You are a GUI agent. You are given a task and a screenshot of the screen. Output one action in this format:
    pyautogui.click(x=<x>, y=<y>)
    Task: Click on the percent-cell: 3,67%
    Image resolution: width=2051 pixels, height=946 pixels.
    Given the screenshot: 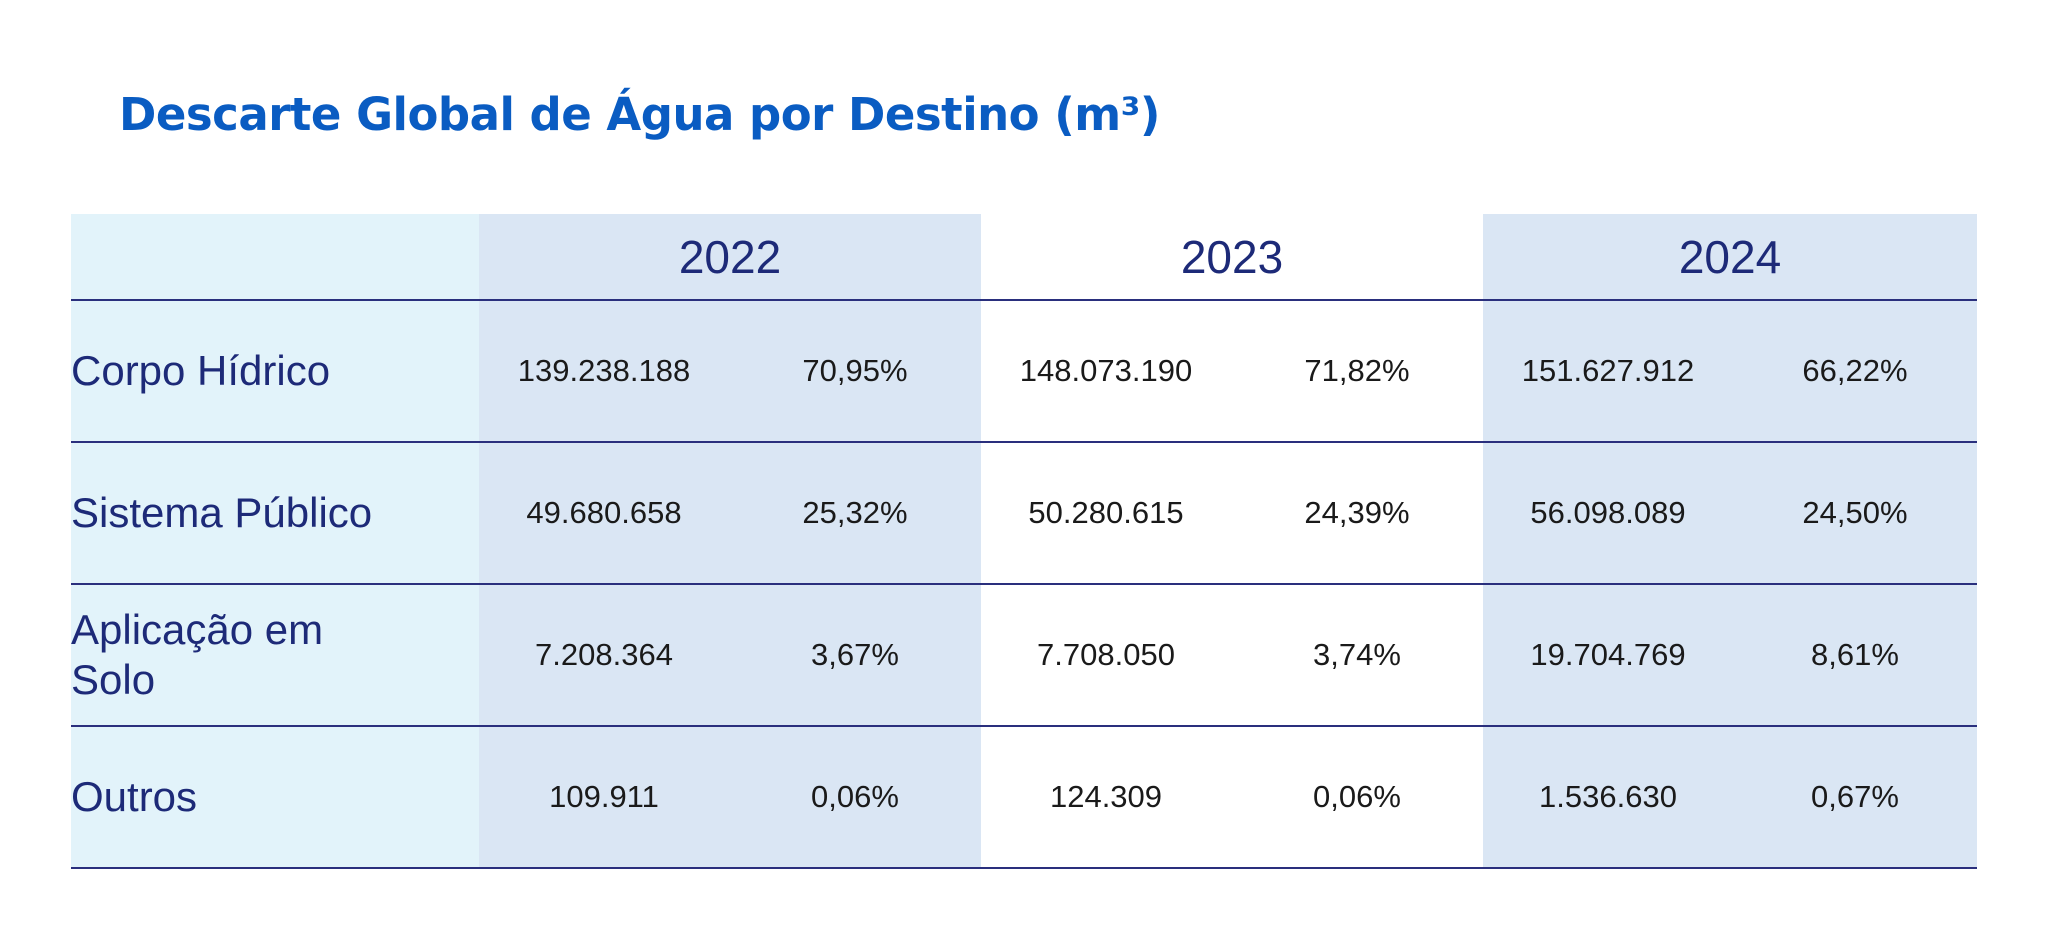 What is the action you would take?
    pyautogui.click(x=855, y=655)
    